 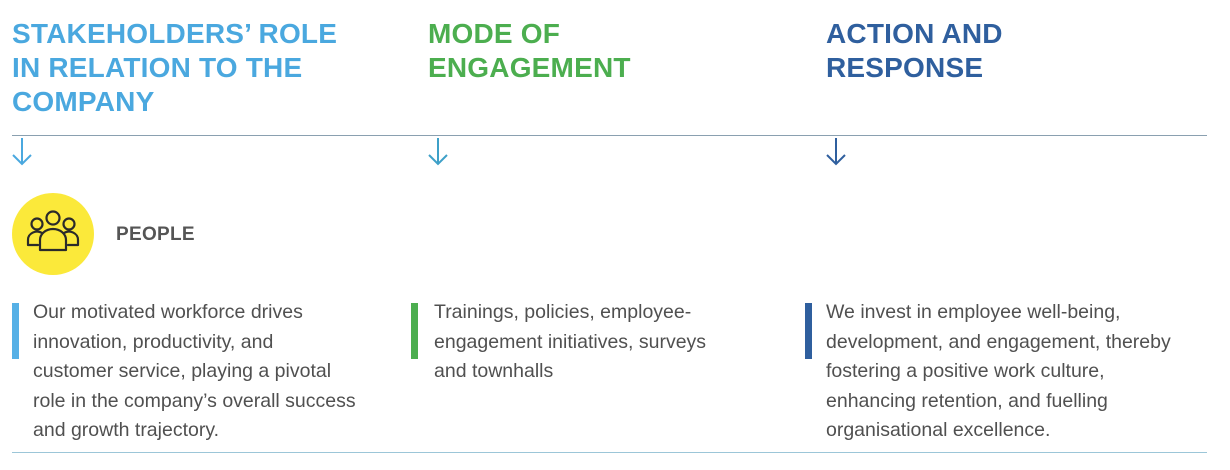 I want to click on header-divider, so click(x=609, y=135).